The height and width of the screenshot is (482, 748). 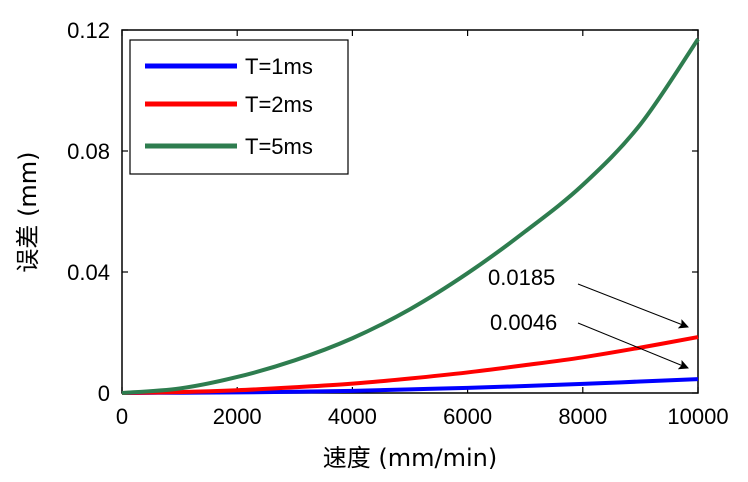 I want to click on x-tick-label: 8000, so click(x=582, y=416).